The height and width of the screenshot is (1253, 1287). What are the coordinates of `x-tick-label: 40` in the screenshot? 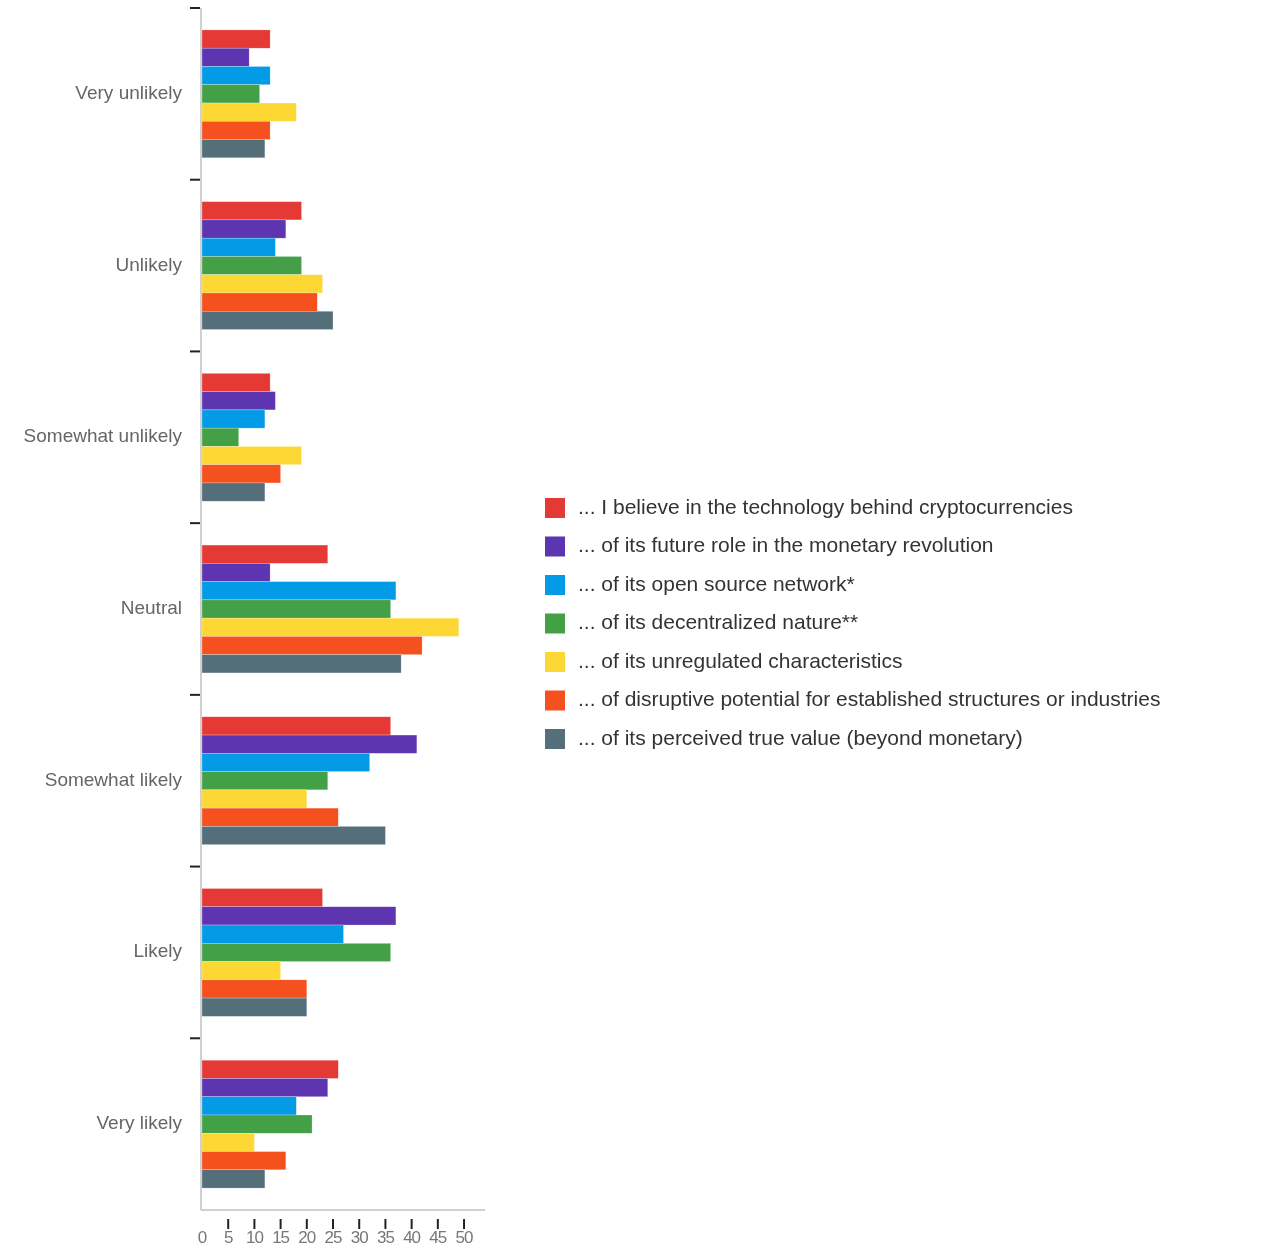 It's located at (412, 1237).